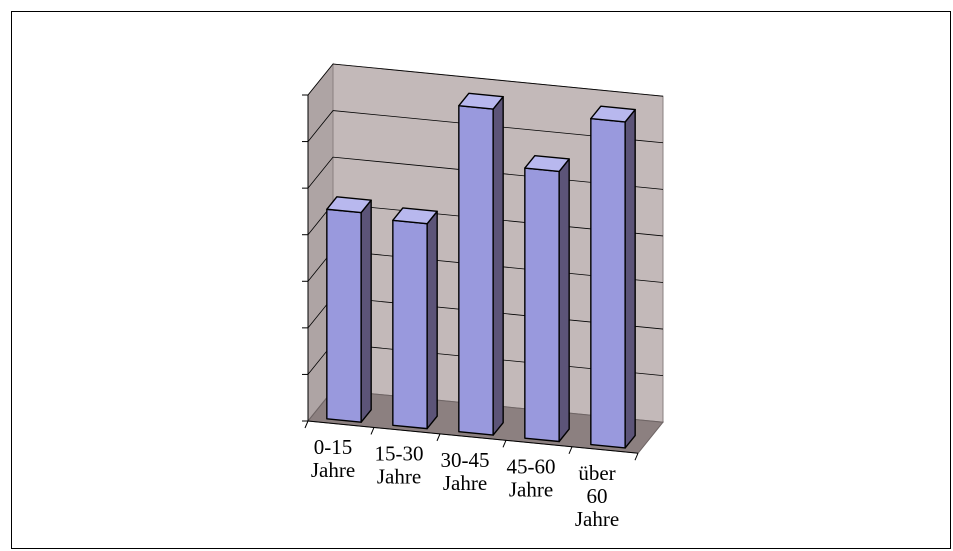 The image size is (953, 551). I want to click on category-label-0: 0-15 Jahre, so click(333, 458).